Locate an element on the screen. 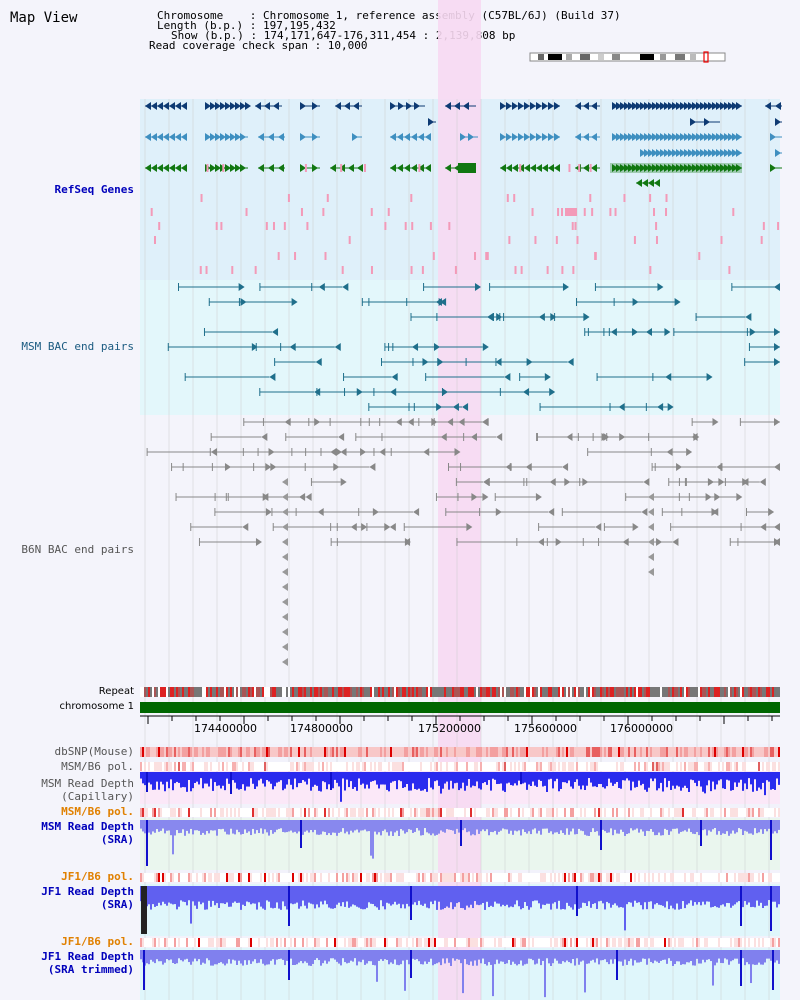 This screenshot has height=1000, width=800. axis-tick-label: 175200000 is located at coordinates (449, 728).